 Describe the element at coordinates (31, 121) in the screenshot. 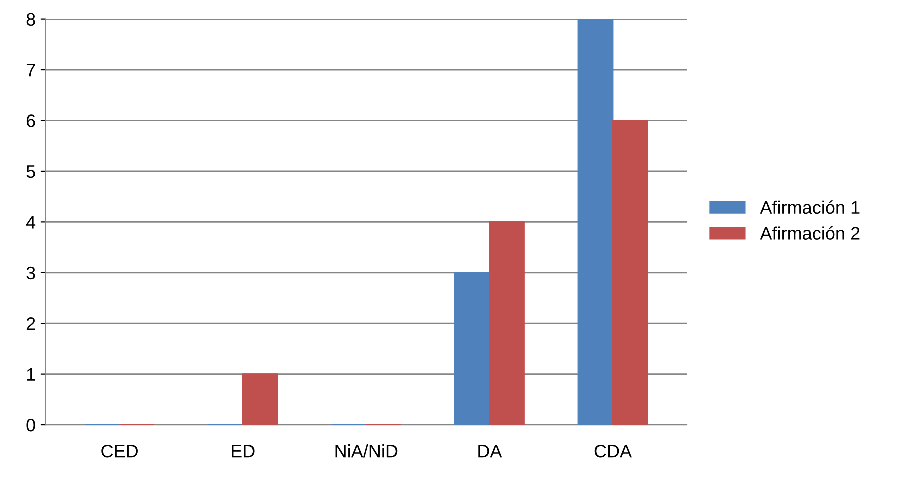

I see `y-tick-label: 6` at that location.